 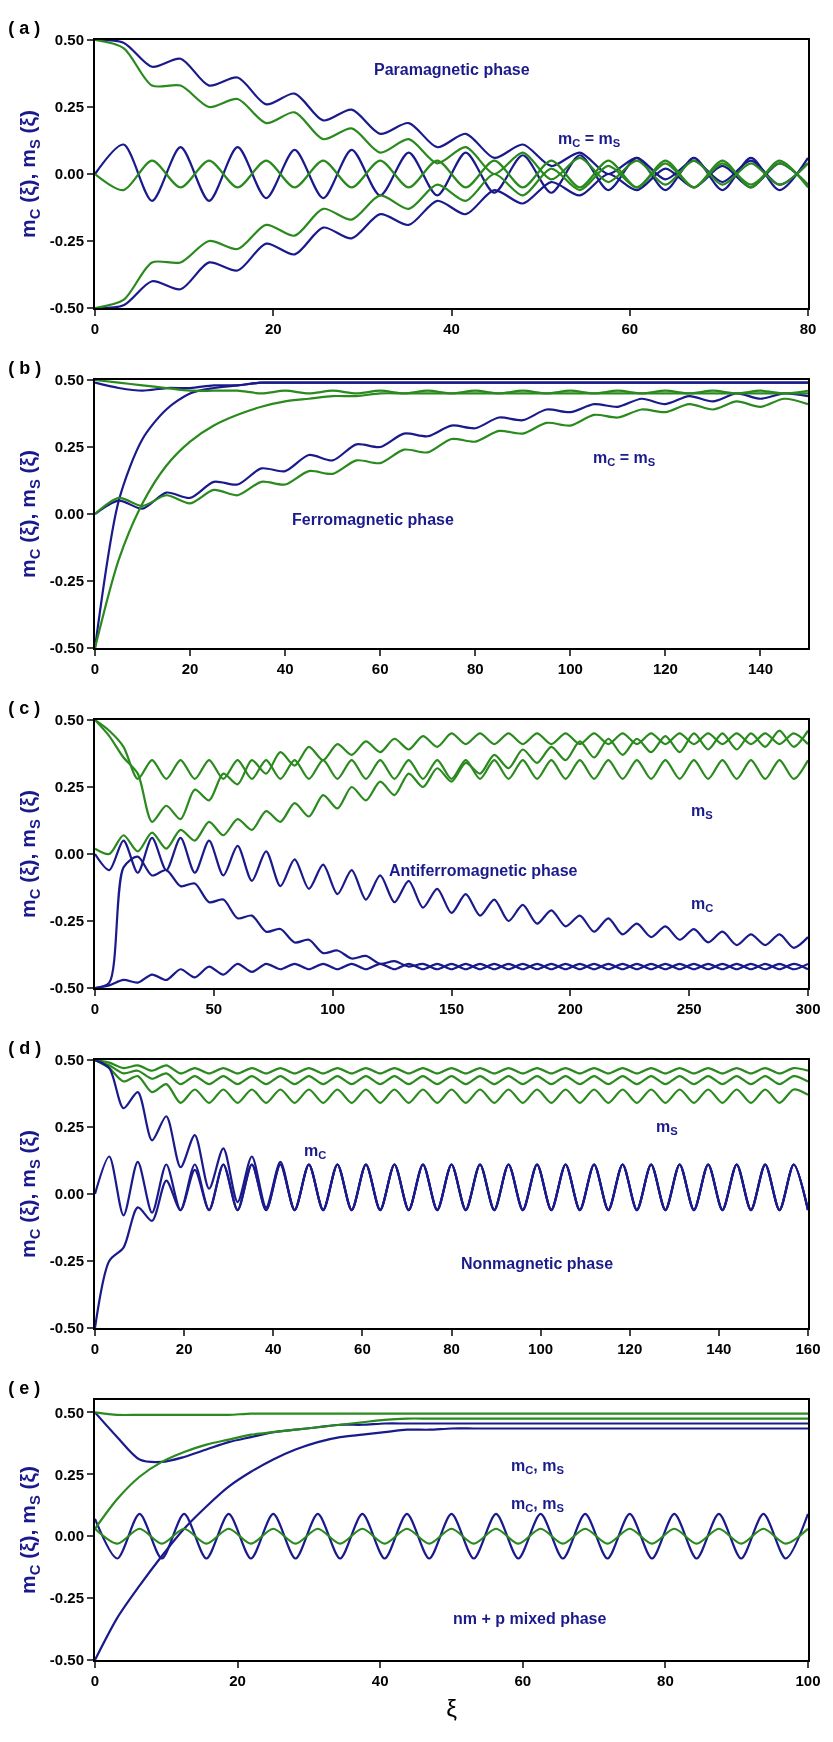 What do you see at coordinates (452, 1708) in the screenshot?
I see `x-axis-title: ξ` at bounding box center [452, 1708].